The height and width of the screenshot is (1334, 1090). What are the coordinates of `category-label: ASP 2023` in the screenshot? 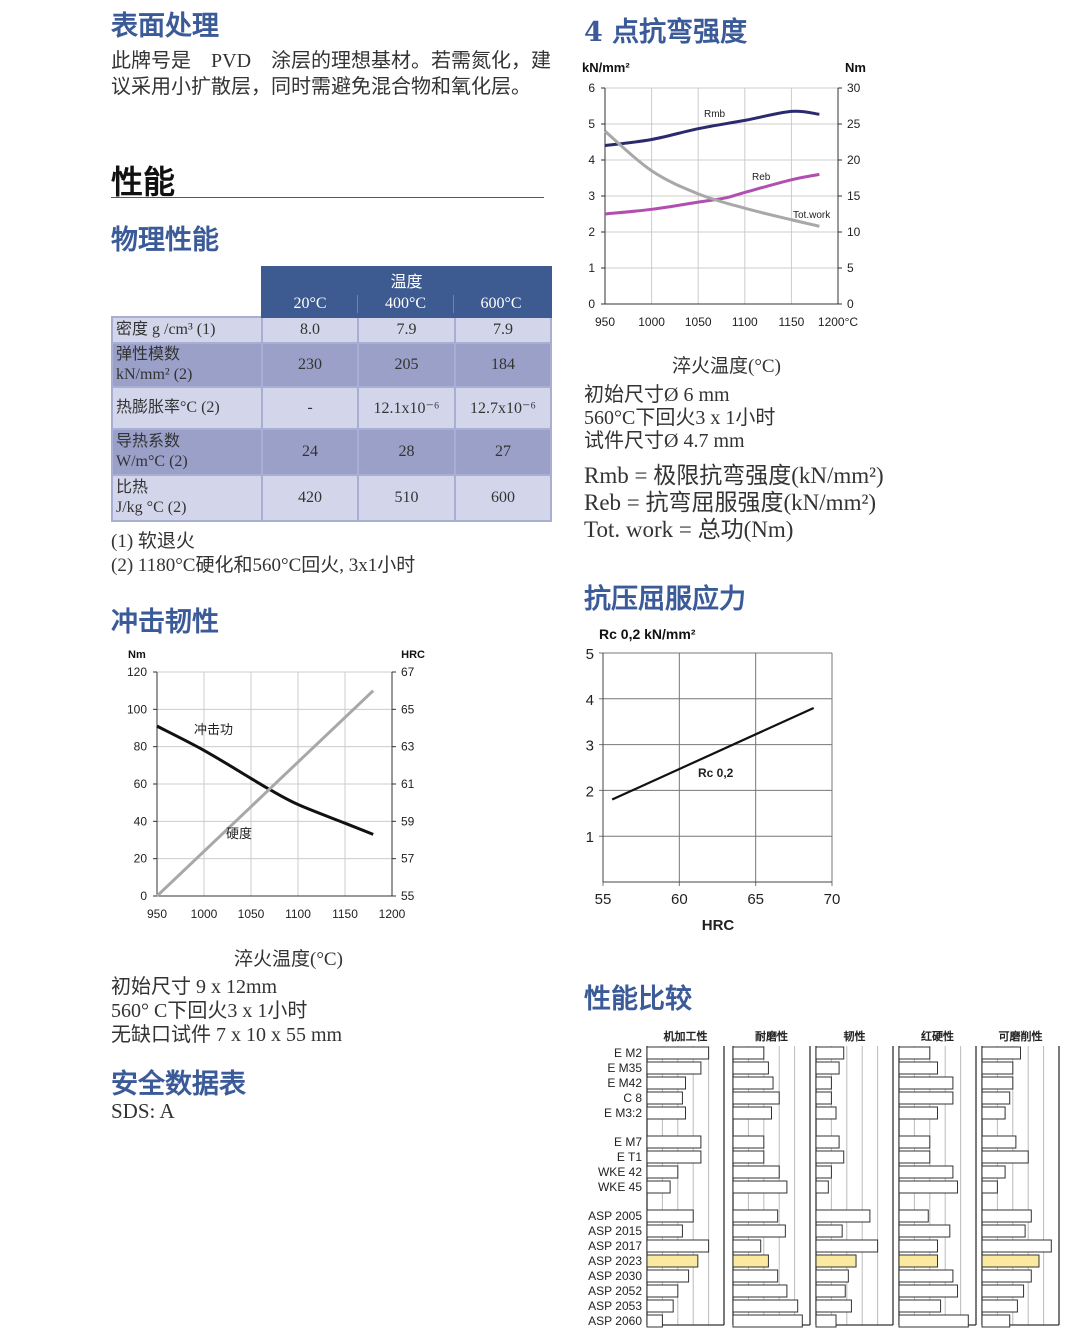 It's located at (615, 1261).